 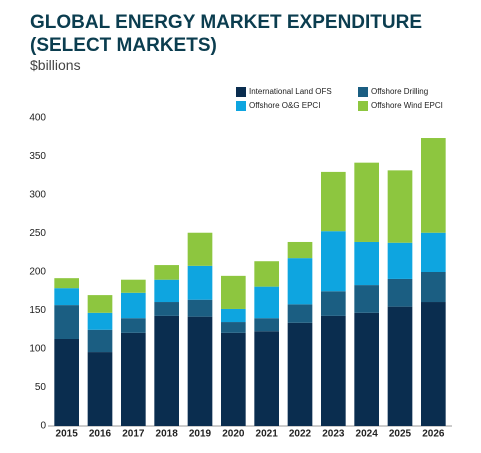 I want to click on x-tick-label: 2022, so click(x=300, y=434).